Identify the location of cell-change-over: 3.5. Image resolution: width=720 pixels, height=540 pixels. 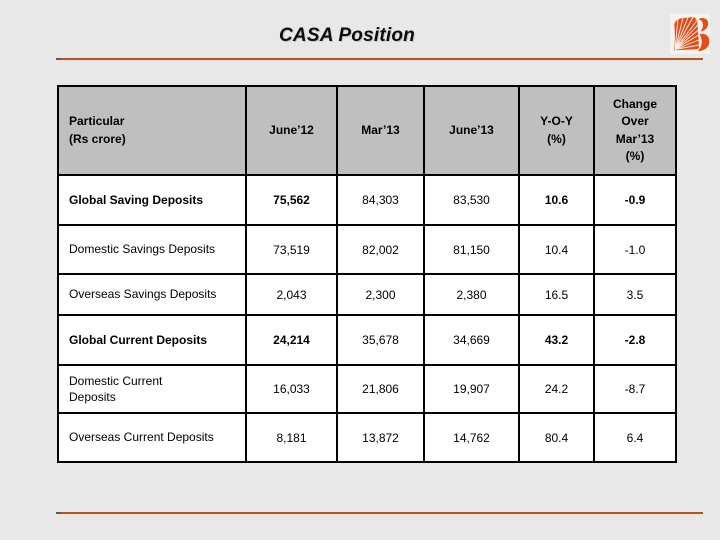
(635, 294).